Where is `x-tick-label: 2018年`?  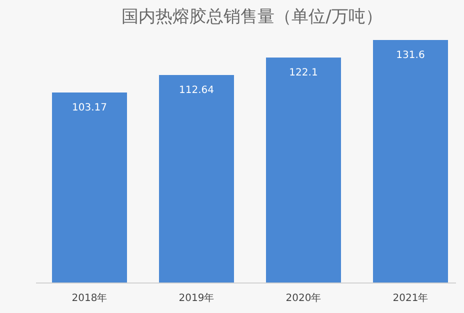 x-tick-label: 2018年 is located at coordinates (90, 298).